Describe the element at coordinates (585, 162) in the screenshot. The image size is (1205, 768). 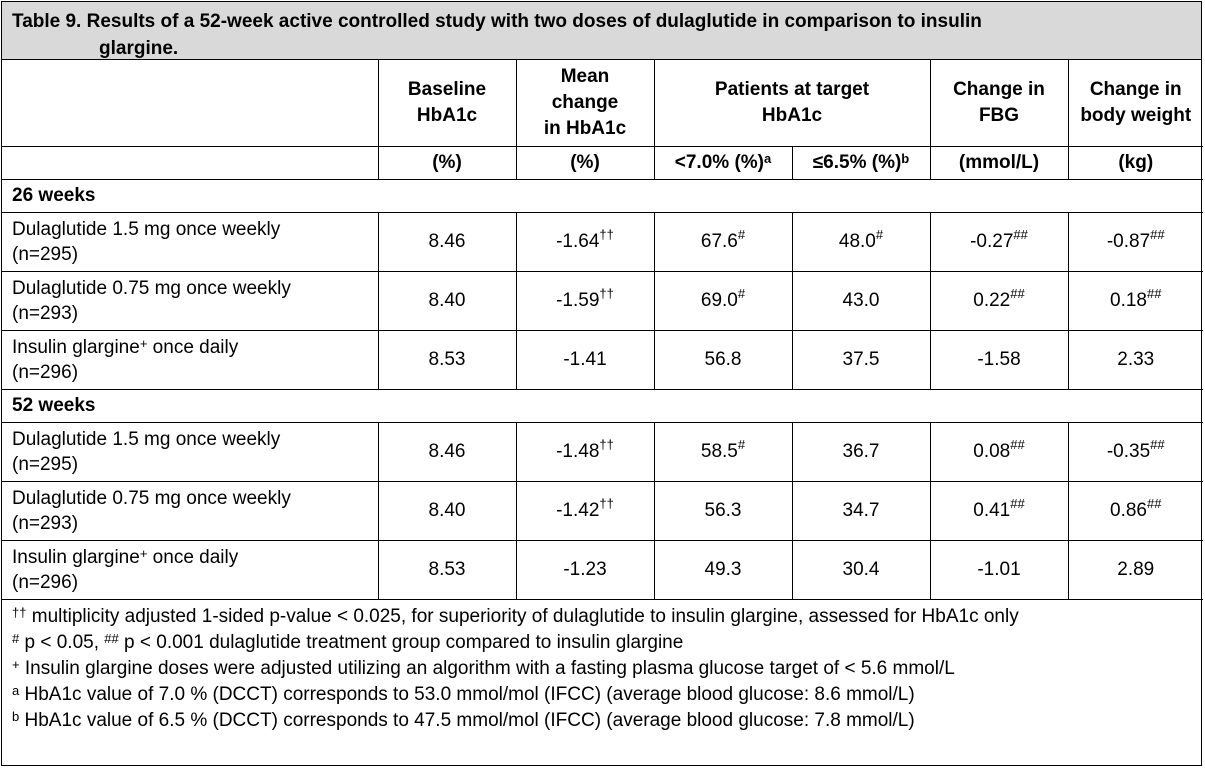
I see `unit-mean-change: (%)` at that location.